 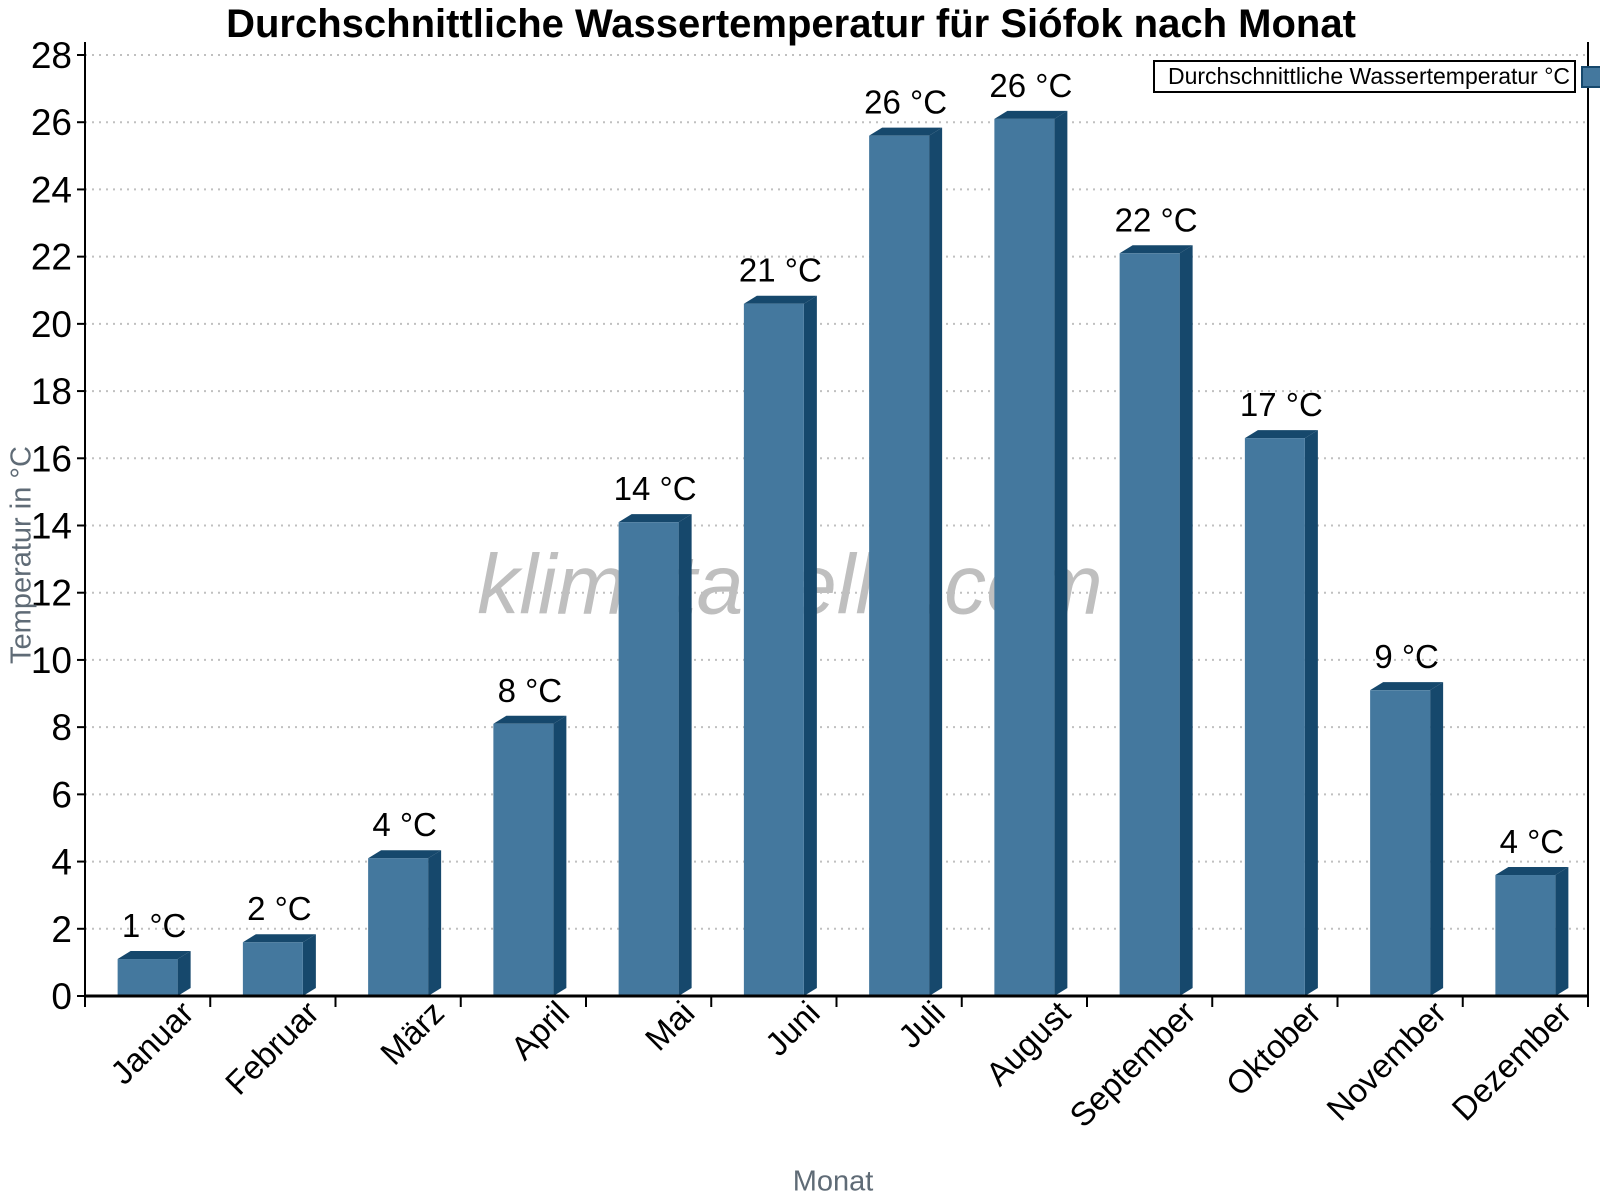 What do you see at coordinates (1281, 404) in the screenshot?
I see `bar-value-label: 17 °C` at bounding box center [1281, 404].